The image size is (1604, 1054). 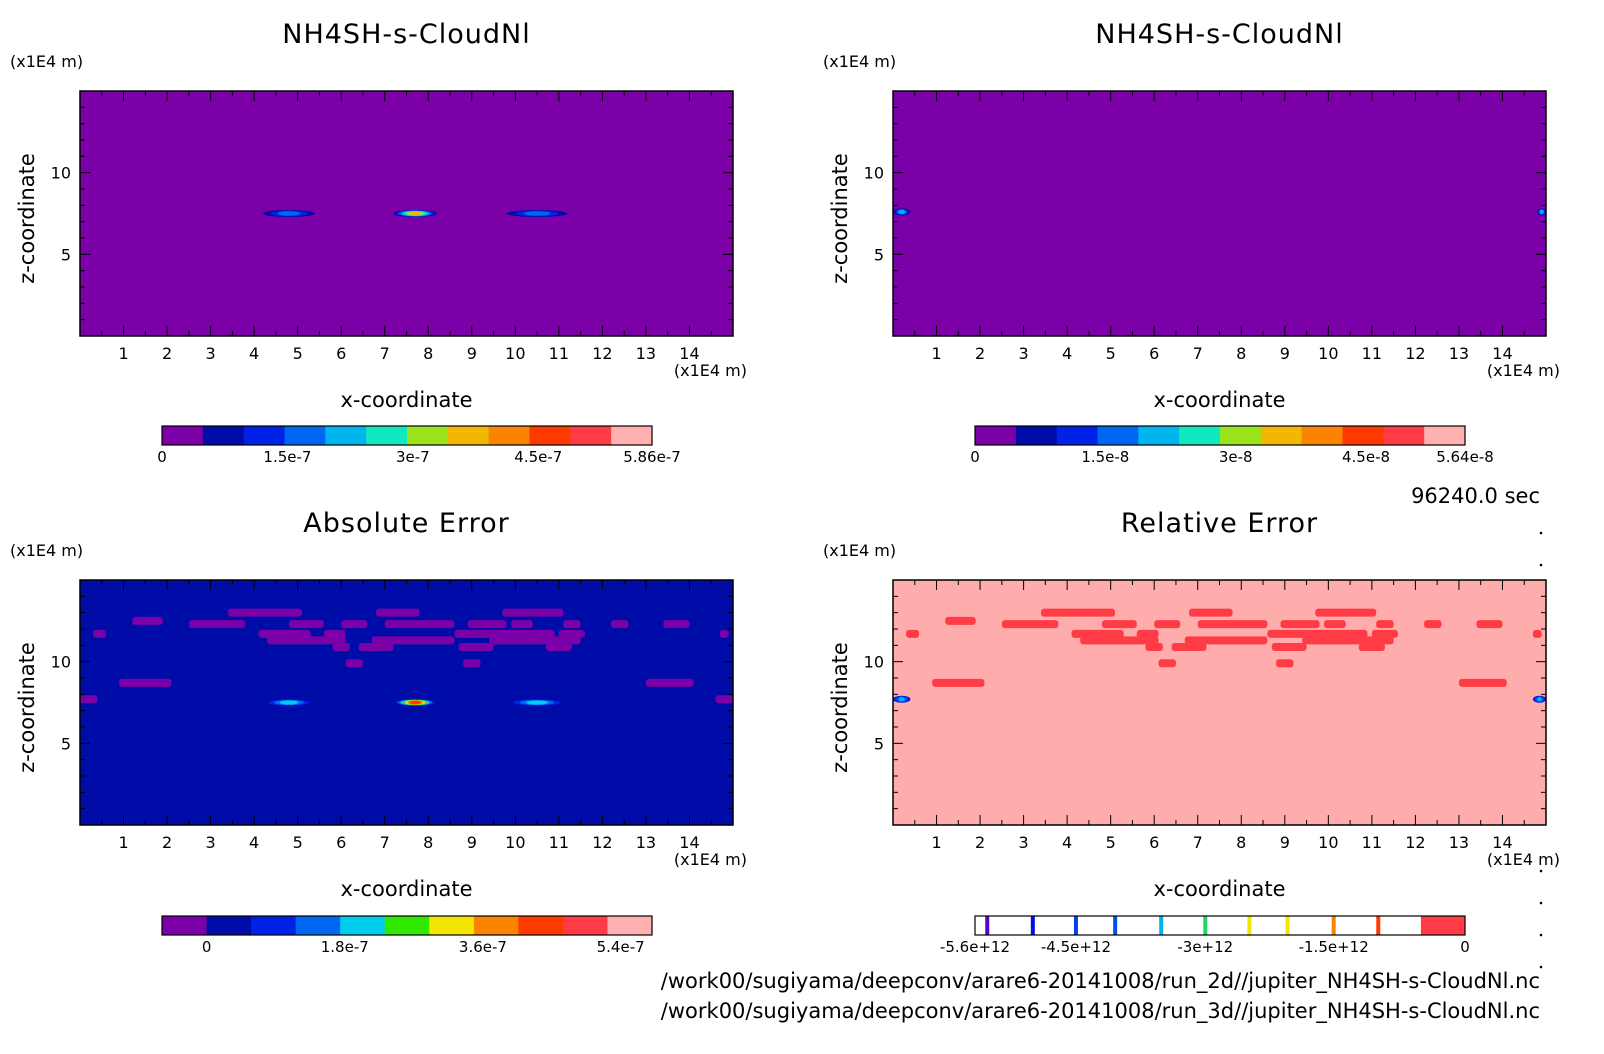 I want to click on colorbar-tick-label: 4.5e-7, so click(x=538, y=457).